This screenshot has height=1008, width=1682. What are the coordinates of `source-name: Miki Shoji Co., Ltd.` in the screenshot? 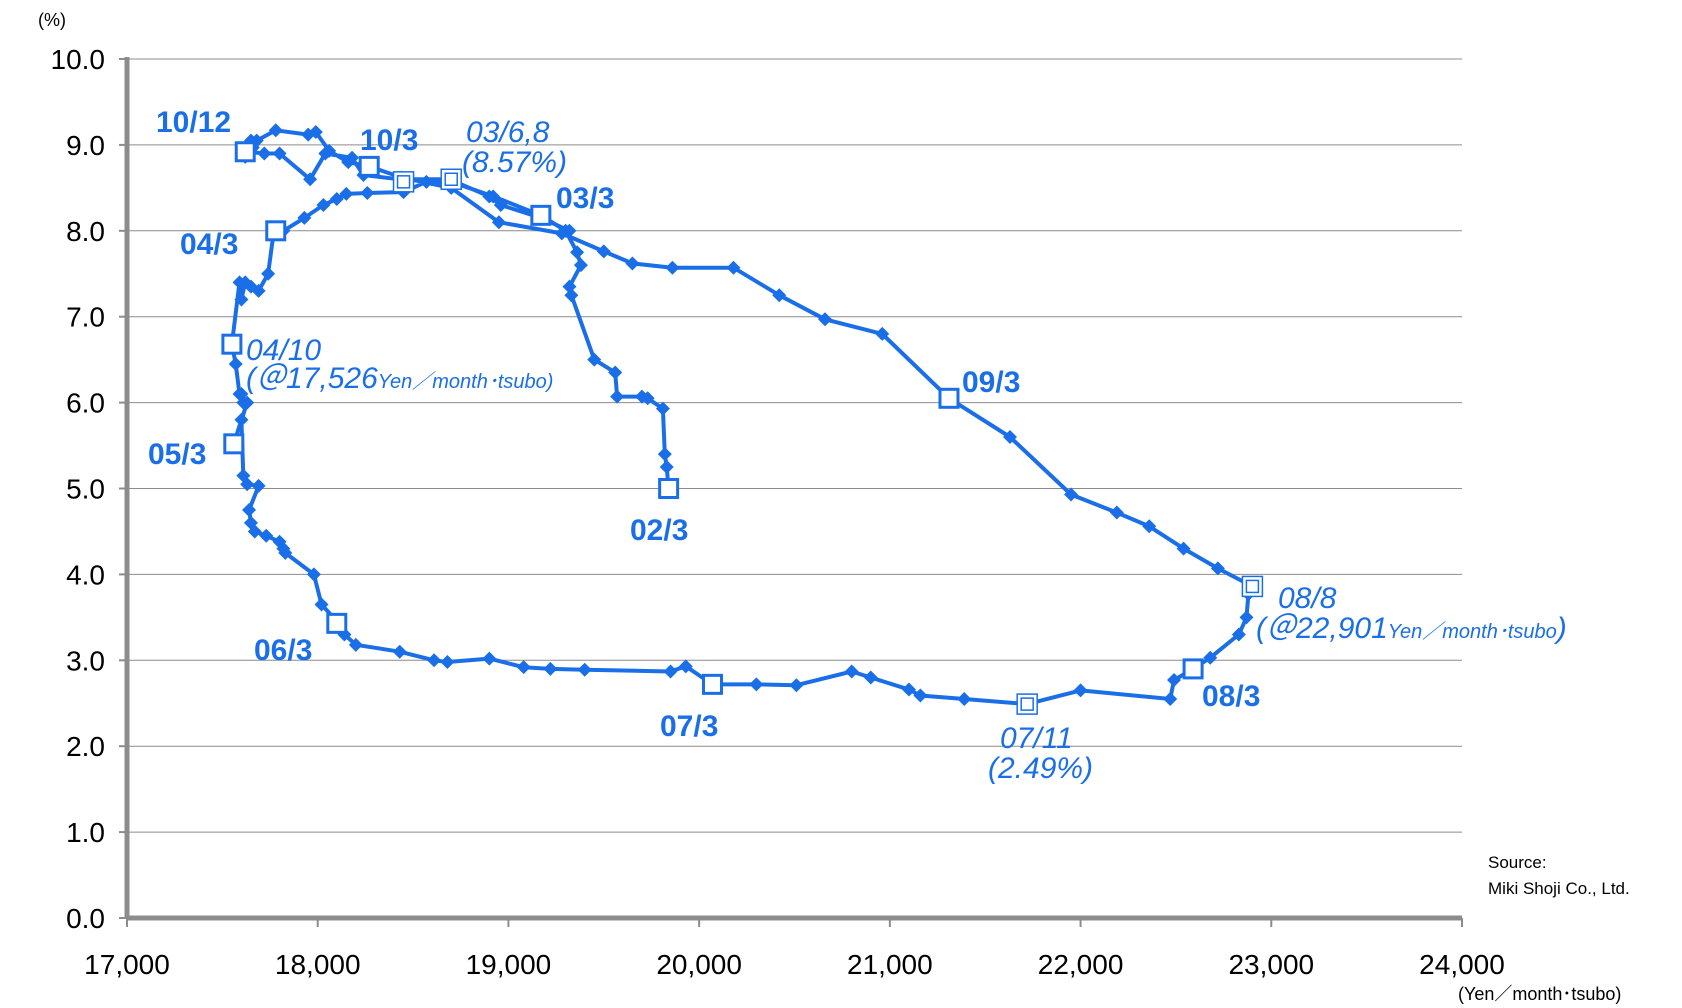 It's located at (1559, 888).